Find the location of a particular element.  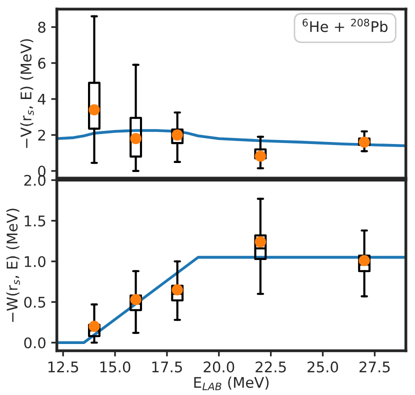

y-tick-label: 4 is located at coordinates (42, 99).